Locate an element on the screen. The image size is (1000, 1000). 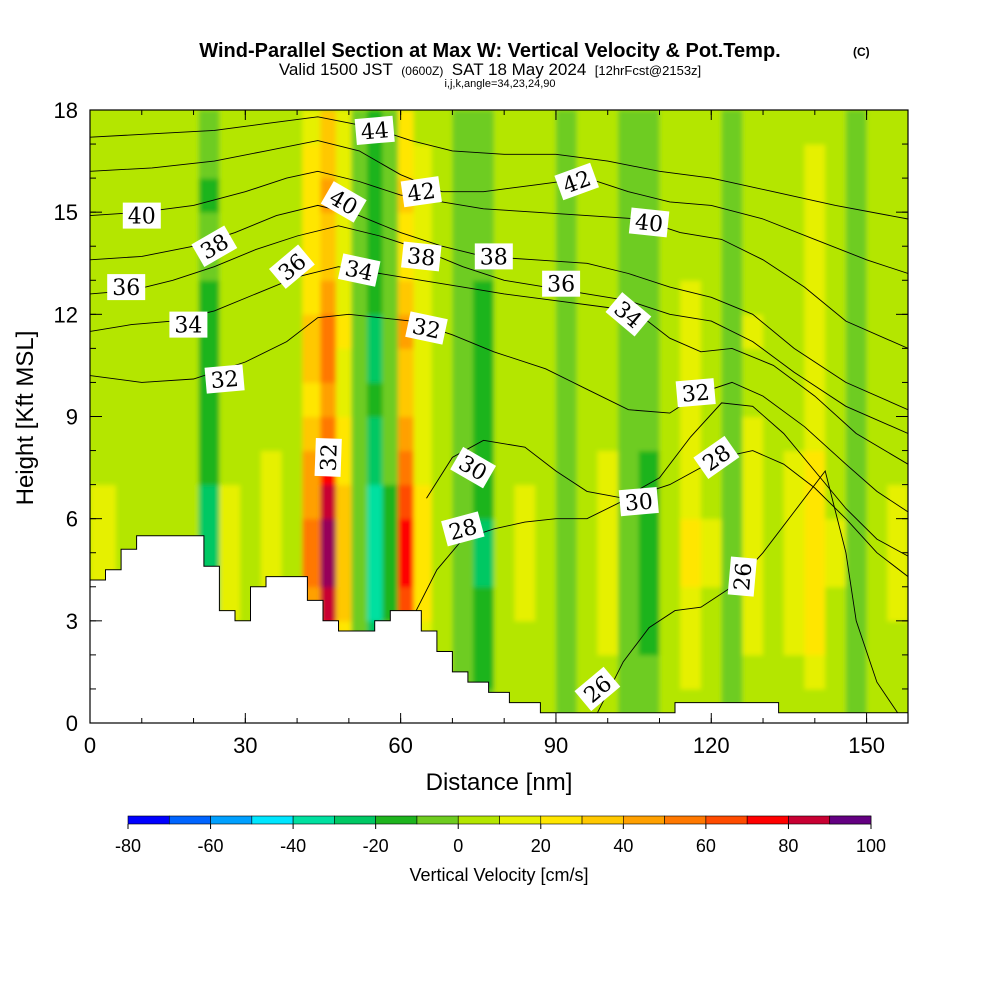
contour-label-text: 32 is located at coordinates (426, 329).